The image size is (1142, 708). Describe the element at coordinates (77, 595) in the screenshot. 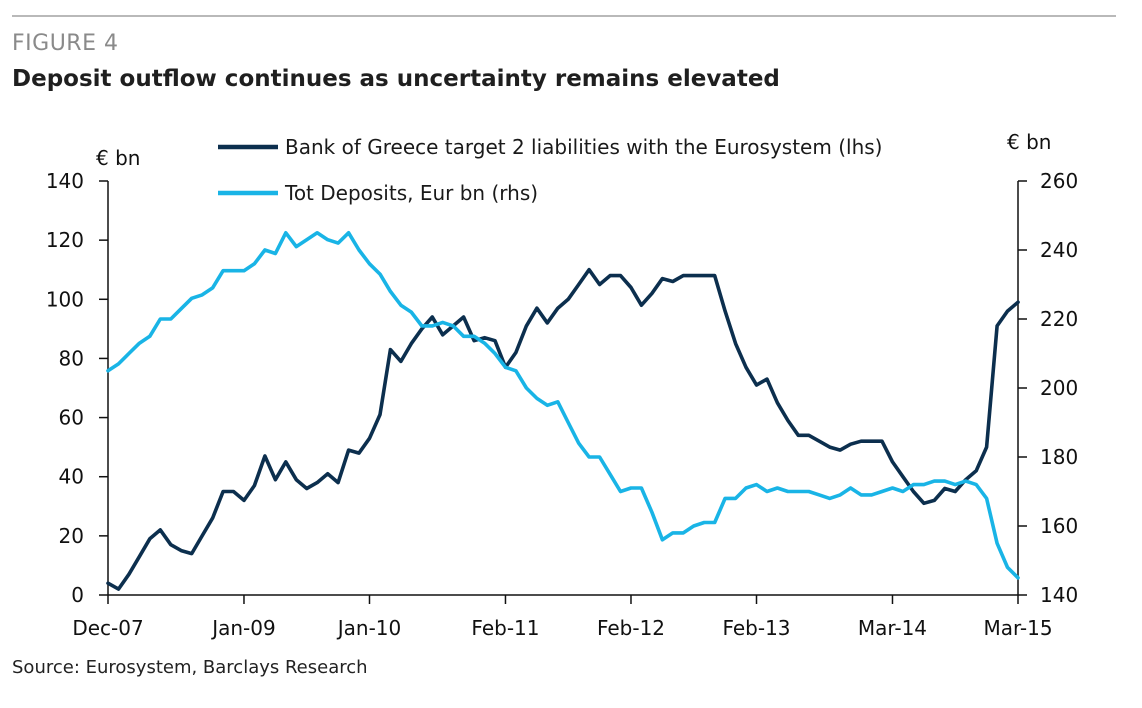

I see `left-y-tick-label: 0` at that location.